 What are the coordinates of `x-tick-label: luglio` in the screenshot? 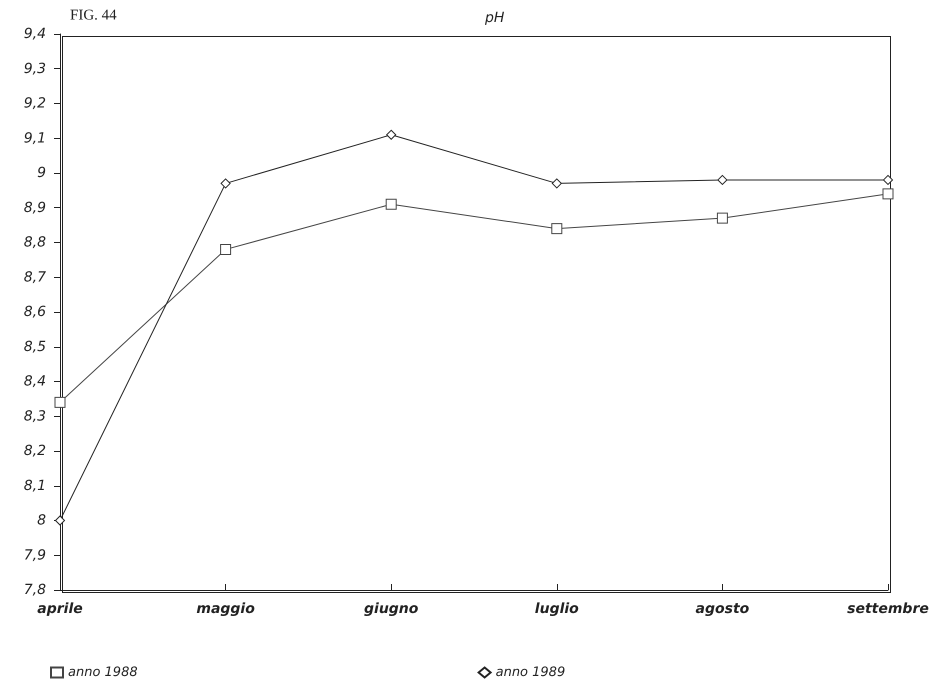 It's located at (557, 609).